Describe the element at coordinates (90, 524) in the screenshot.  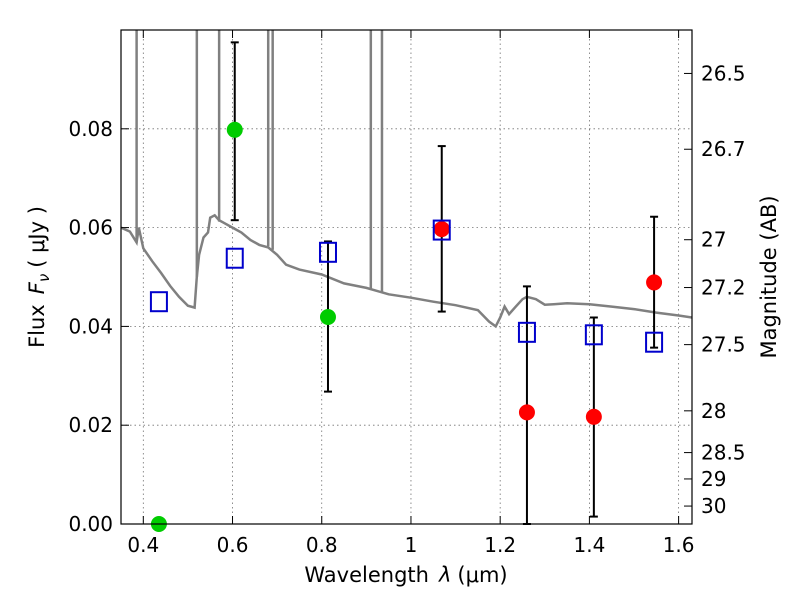
I see `y-tick-label: 0.00` at that location.